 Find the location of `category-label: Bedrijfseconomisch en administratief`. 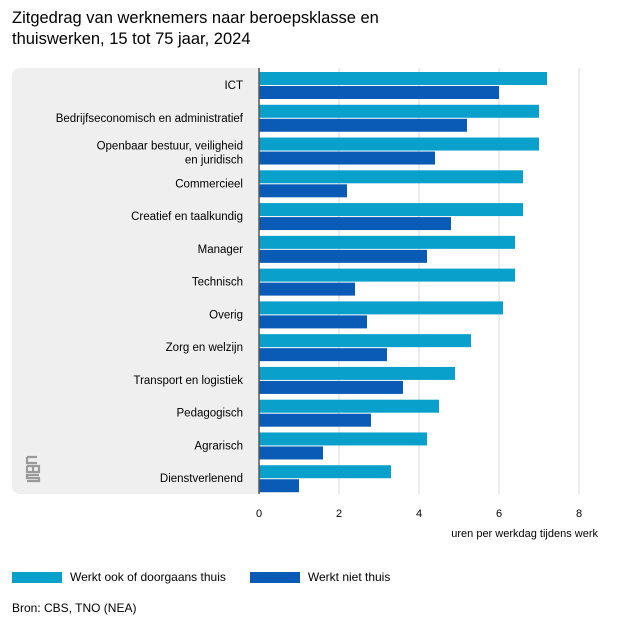

category-label: Bedrijfseconomisch en administratief is located at coordinates (150, 119).